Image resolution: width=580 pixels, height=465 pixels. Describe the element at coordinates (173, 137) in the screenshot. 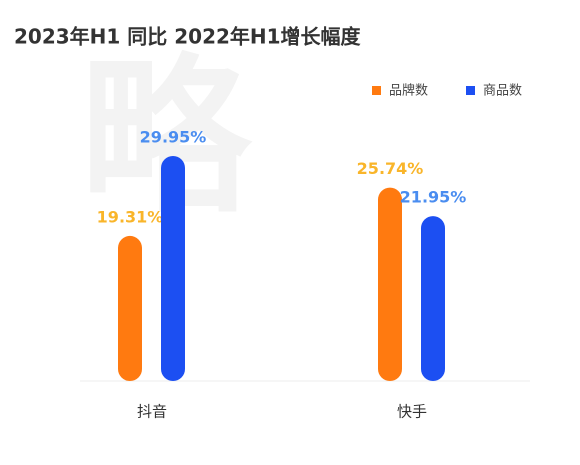

I see `value-label: 29.95%` at that location.